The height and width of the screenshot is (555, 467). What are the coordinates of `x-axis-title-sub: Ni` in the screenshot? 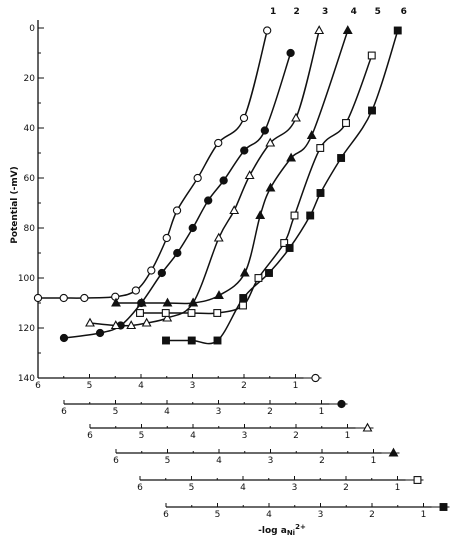 It's located at (291, 533).